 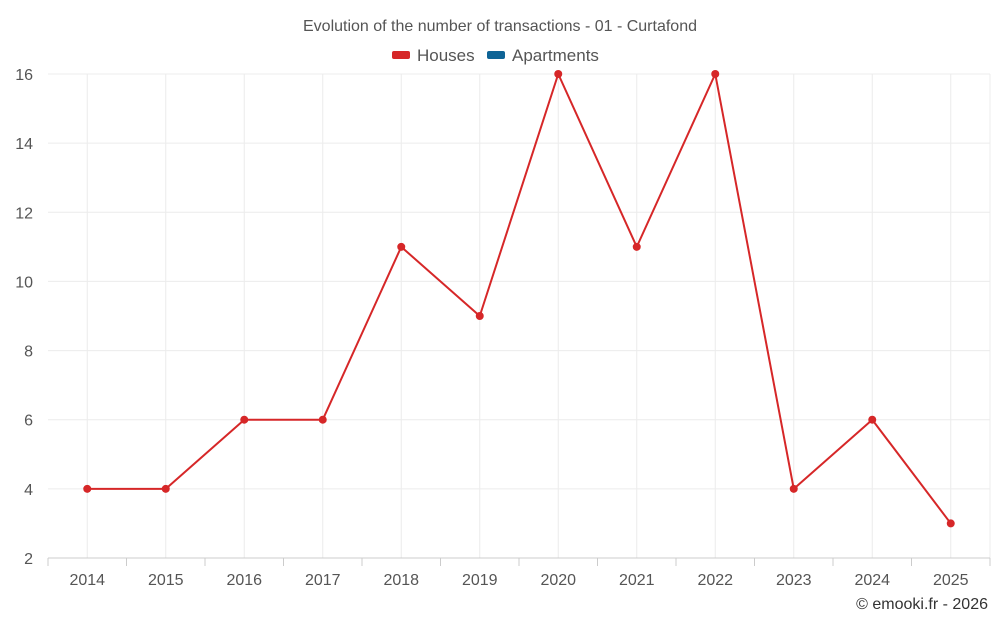 I want to click on y-tick-label: 2, so click(x=28, y=559).